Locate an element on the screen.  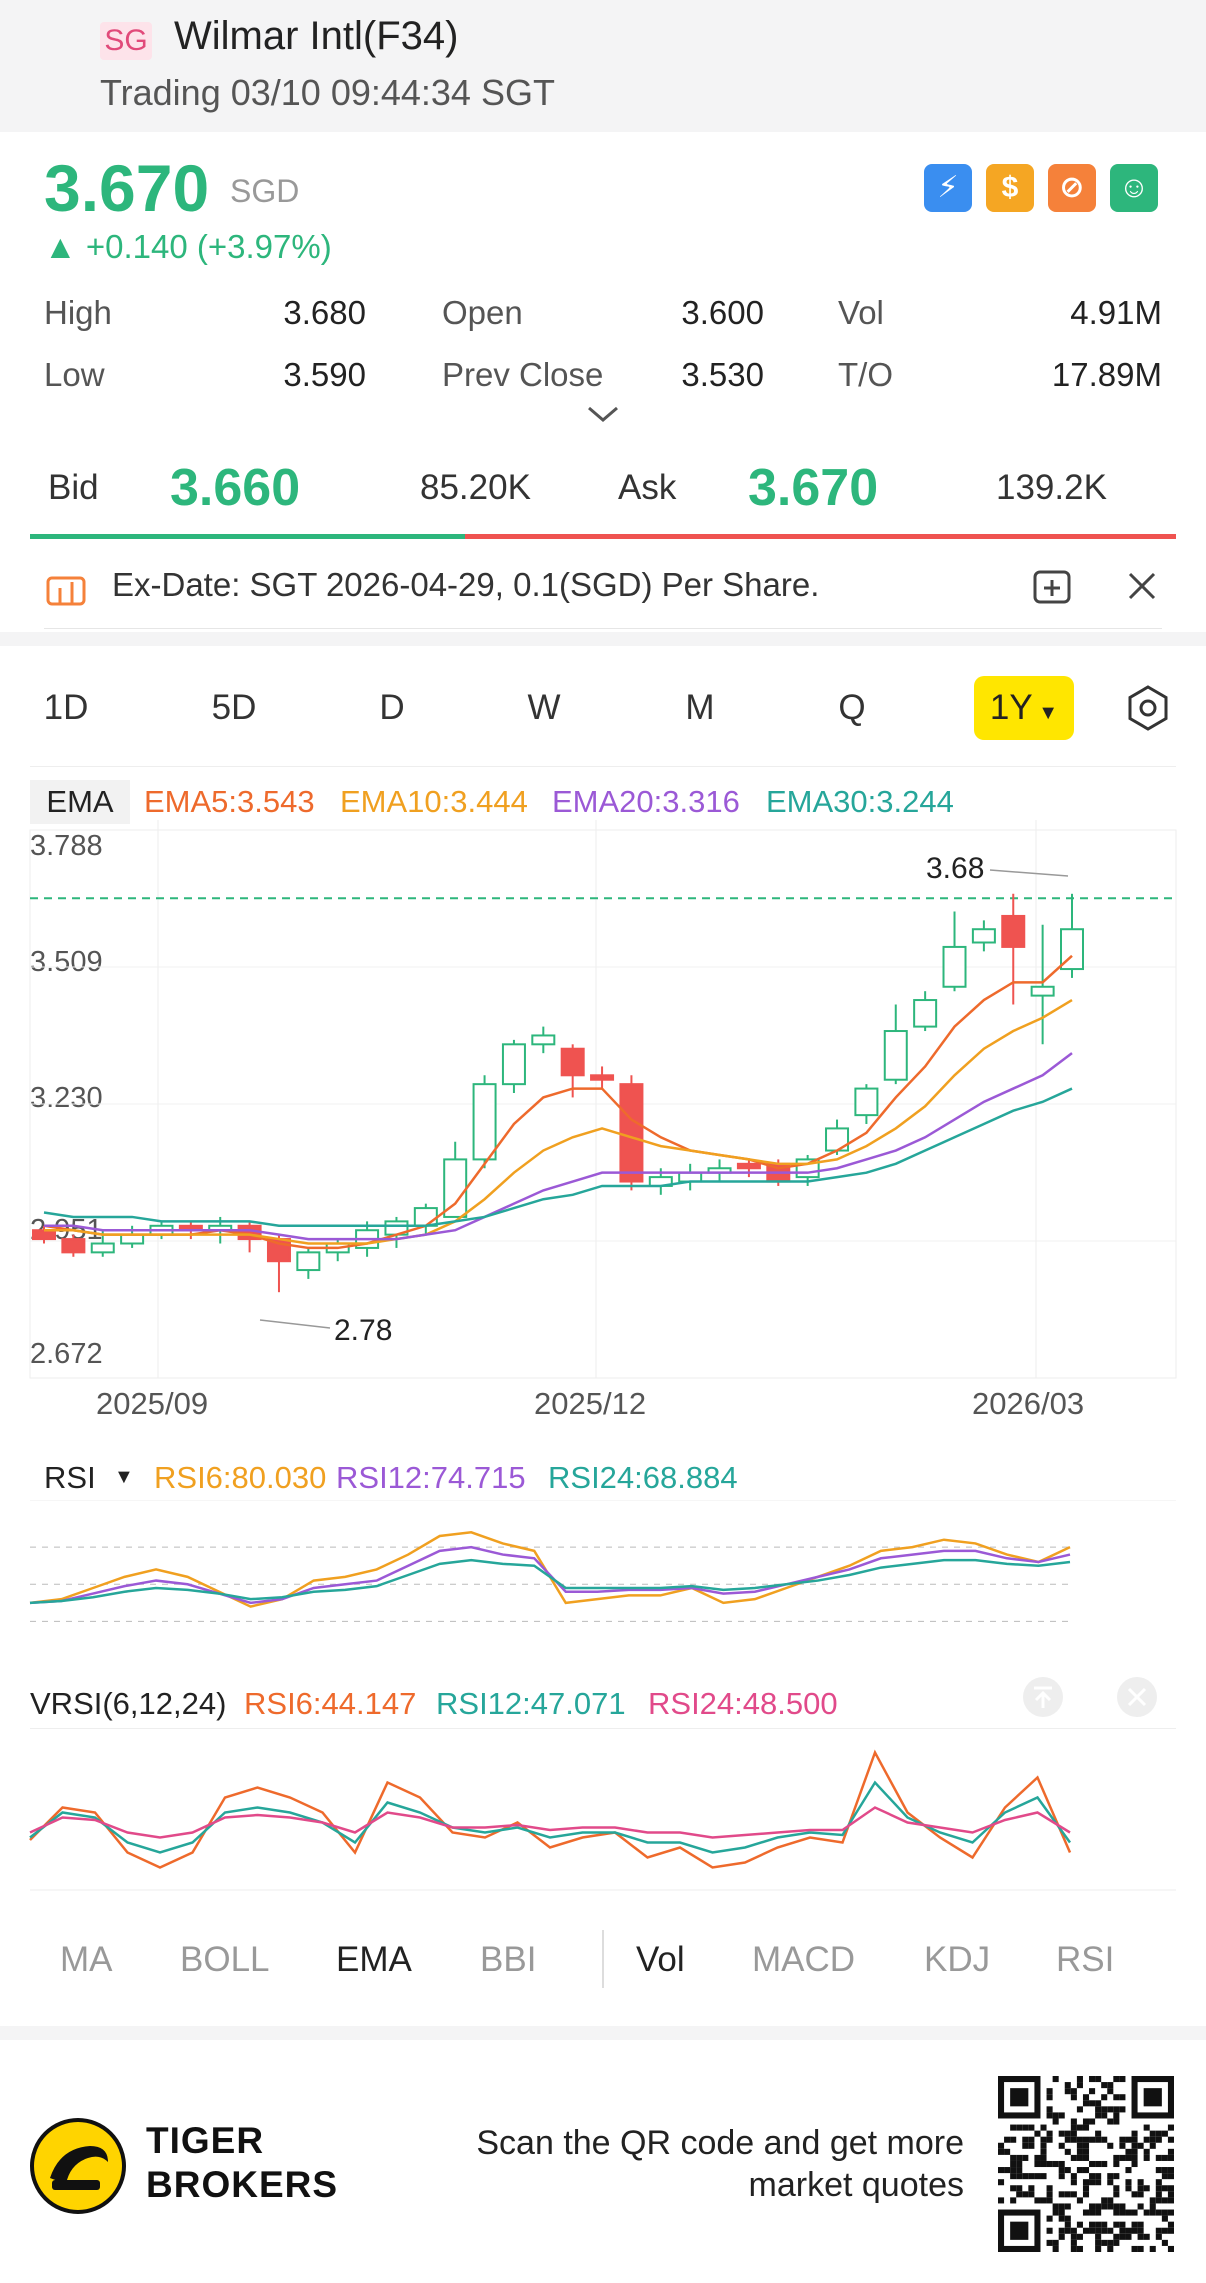
indicator-boll: BOLL is located at coordinates (225, 1959).